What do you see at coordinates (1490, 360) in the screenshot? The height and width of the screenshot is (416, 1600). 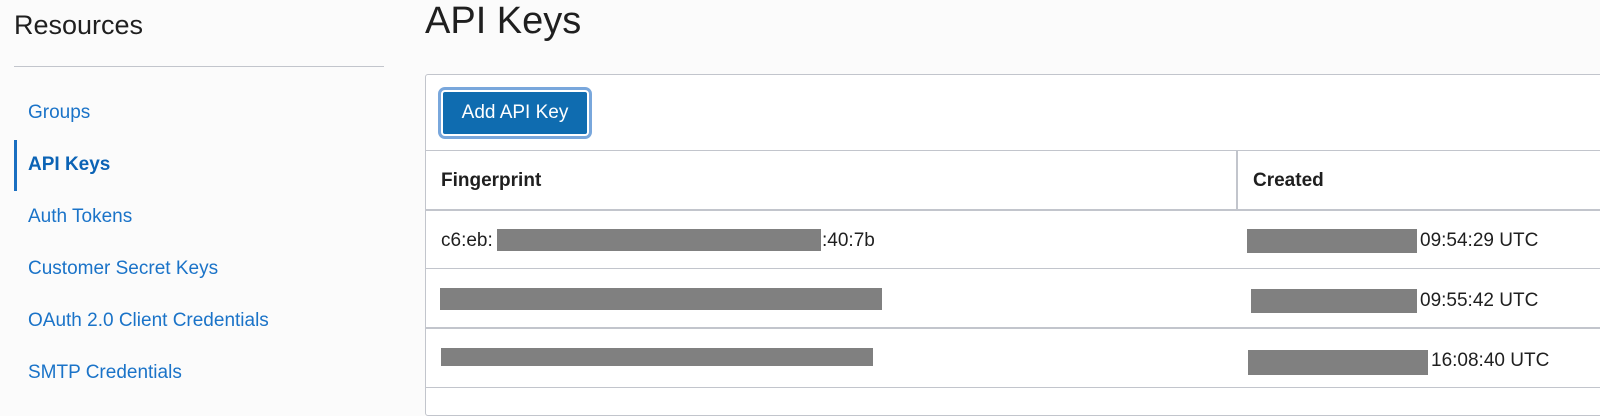 I see `created-time: 16:08:40 UTC` at bounding box center [1490, 360].